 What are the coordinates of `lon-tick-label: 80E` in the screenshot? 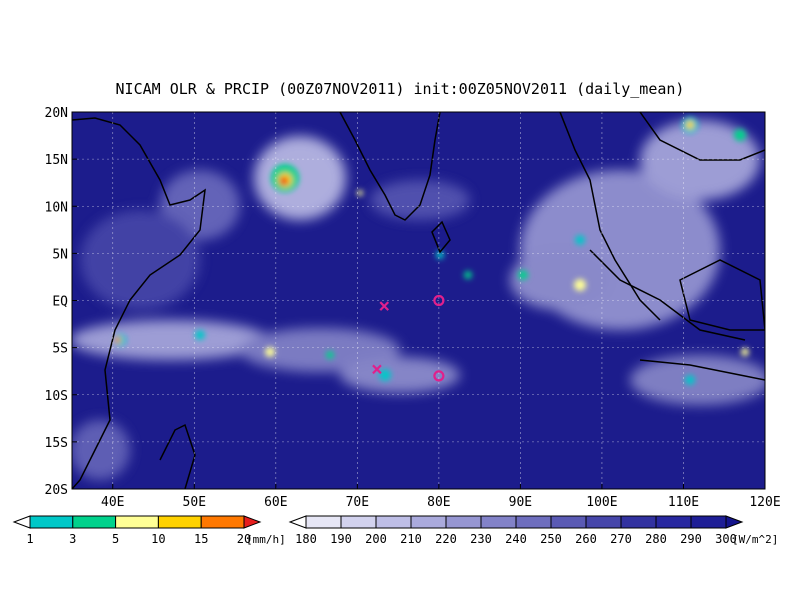 It's located at (438, 502).